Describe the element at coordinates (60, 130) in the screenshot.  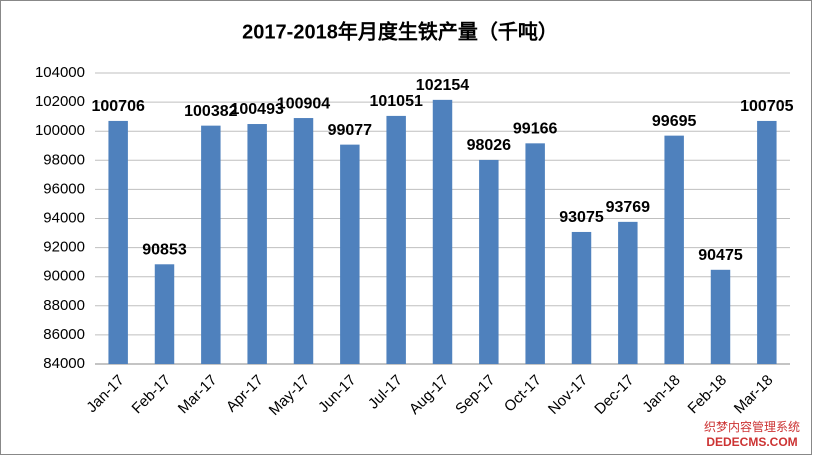
I see `y-tick-label: 100000` at that location.